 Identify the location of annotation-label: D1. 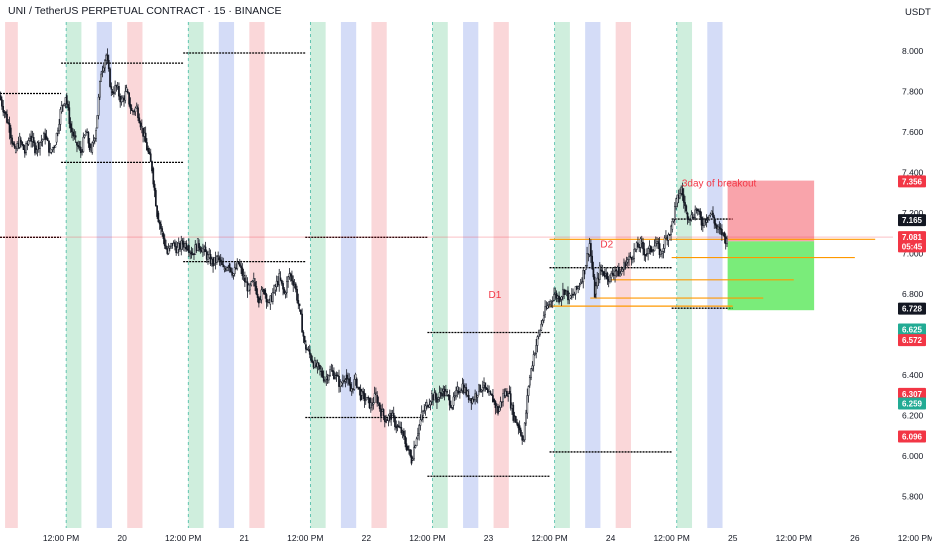
(494, 295).